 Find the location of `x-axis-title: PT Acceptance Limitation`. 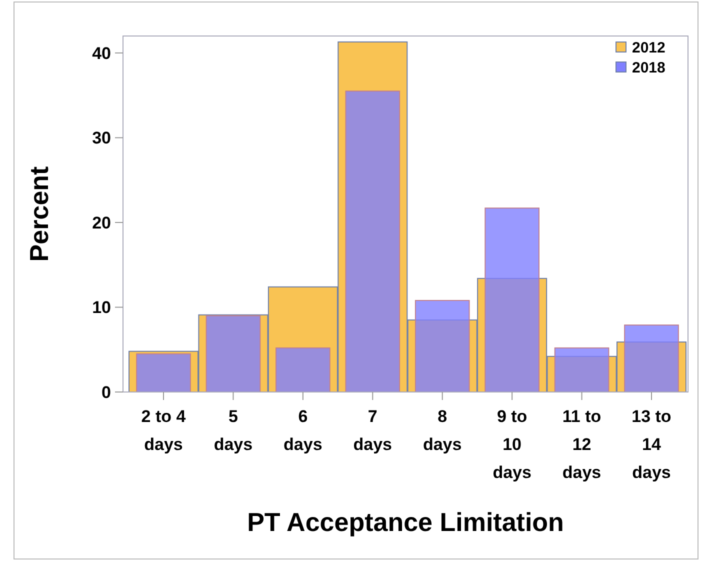

x-axis-title: PT Acceptance Limitation is located at coordinates (405, 522).